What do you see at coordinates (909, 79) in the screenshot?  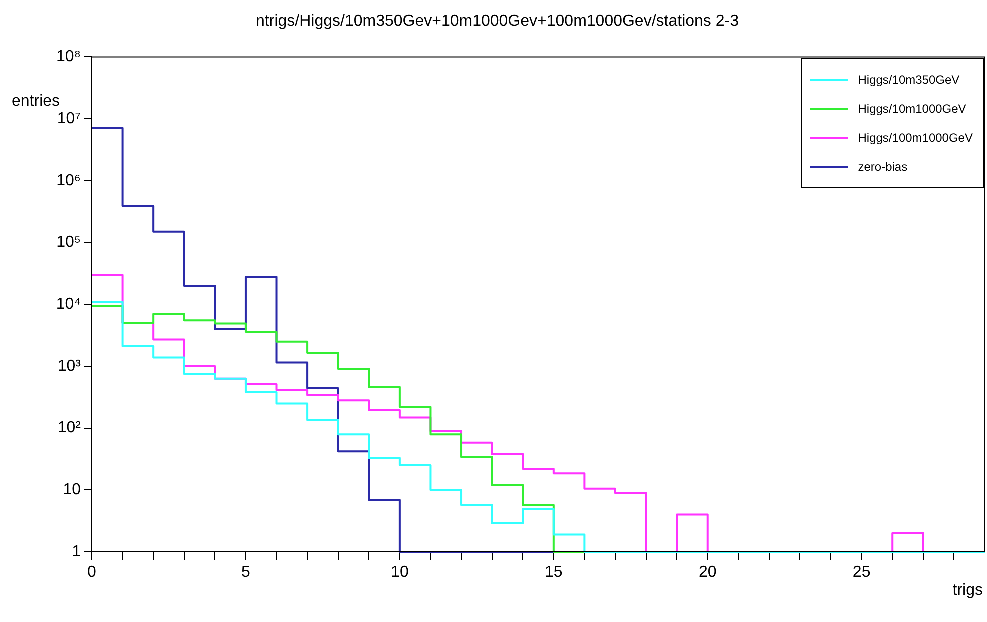 I see `legend-label: Higgs/10m350GeV` at bounding box center [909, 79].